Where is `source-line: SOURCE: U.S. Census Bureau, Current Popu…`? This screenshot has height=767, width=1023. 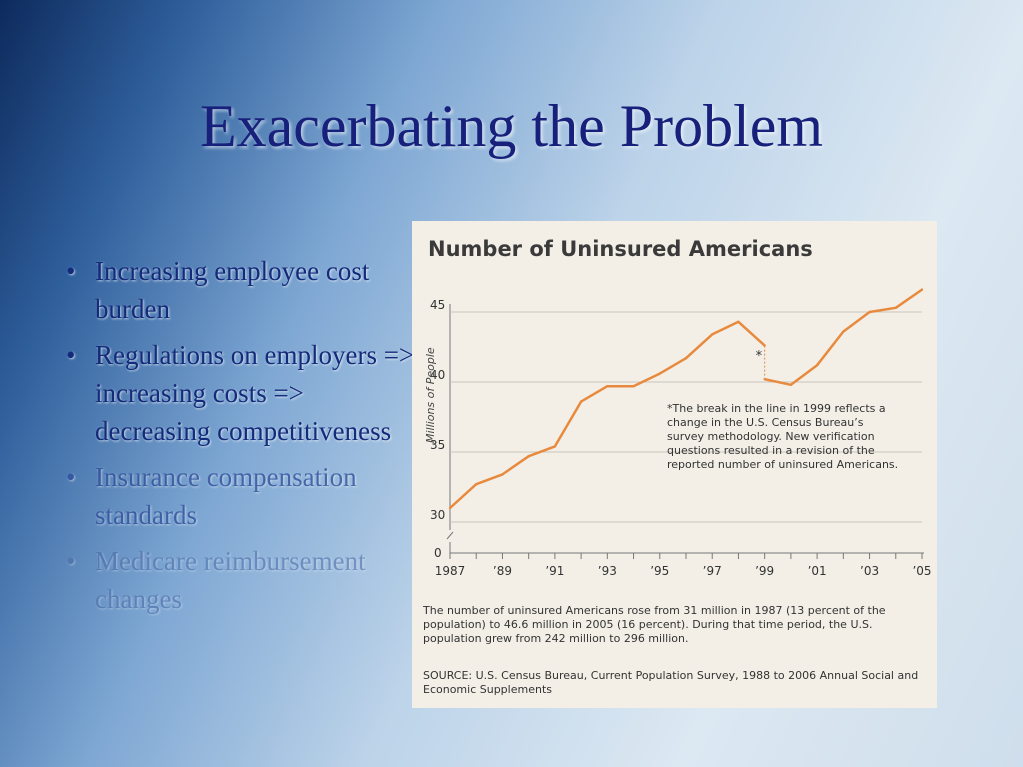 source-line: SOURCE: U.S. Census Bureau, Current Popu… is located at coordinates (671, 675).